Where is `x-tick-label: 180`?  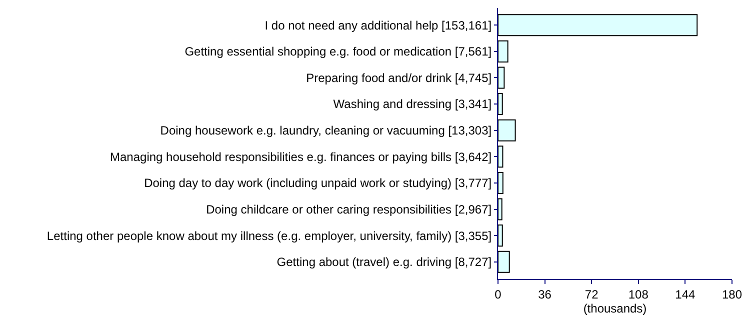
x-tick-label: 180 is located at coordinates (732, 294).